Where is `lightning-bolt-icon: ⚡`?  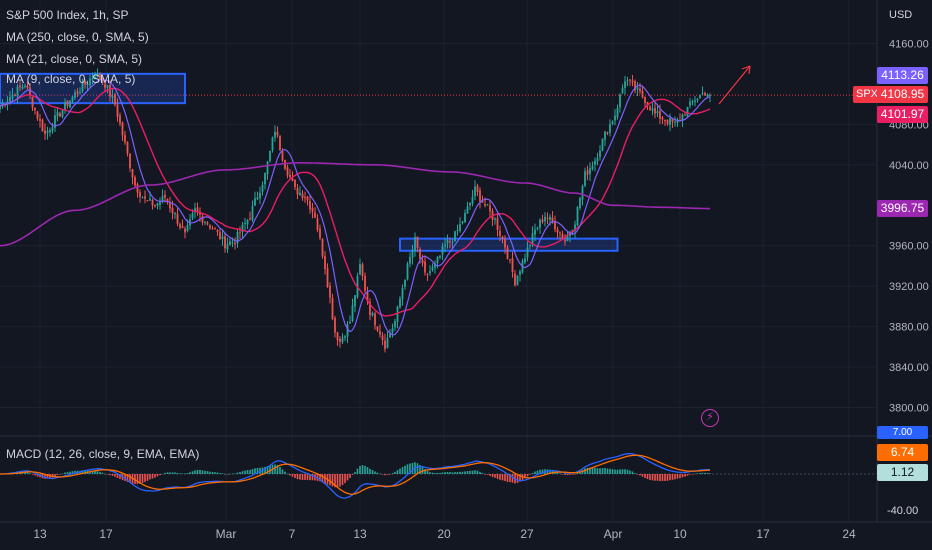 lightning-bolt-icon: ⚡ is located at coordinates (710, 418).